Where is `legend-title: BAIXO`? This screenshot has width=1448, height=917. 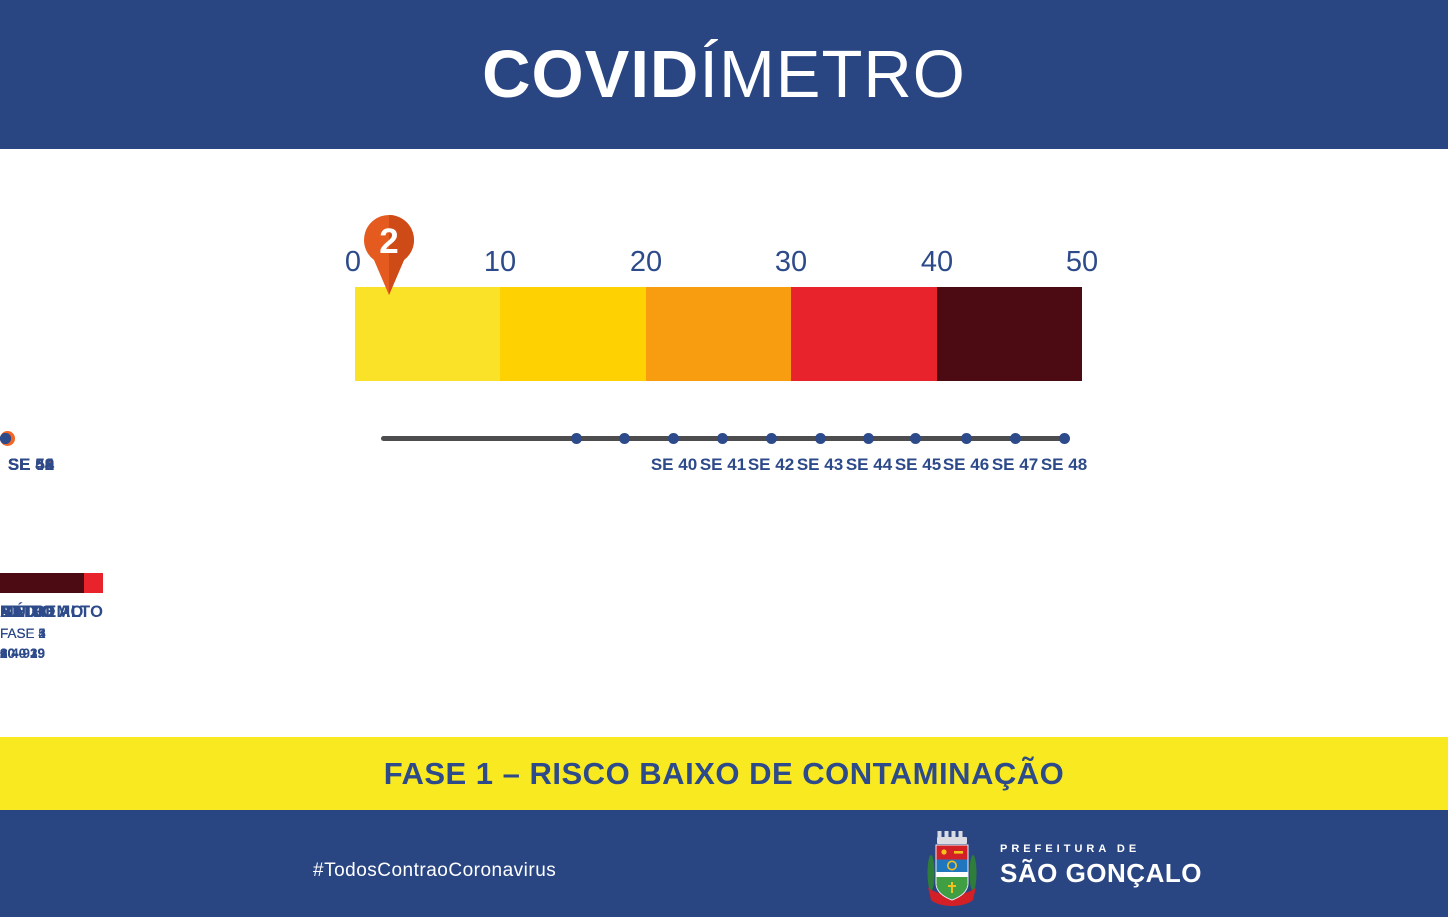
legend-title: BAIXO is located at coordinates (27, 612).